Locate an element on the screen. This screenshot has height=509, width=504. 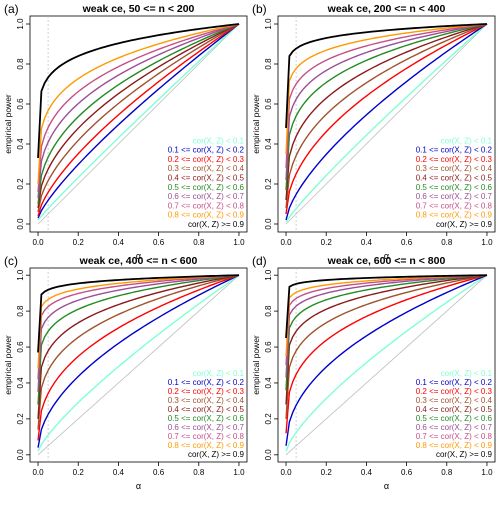
panel-title: weak ce, 600 <= n < 800 is located at coordinates (386, 261).